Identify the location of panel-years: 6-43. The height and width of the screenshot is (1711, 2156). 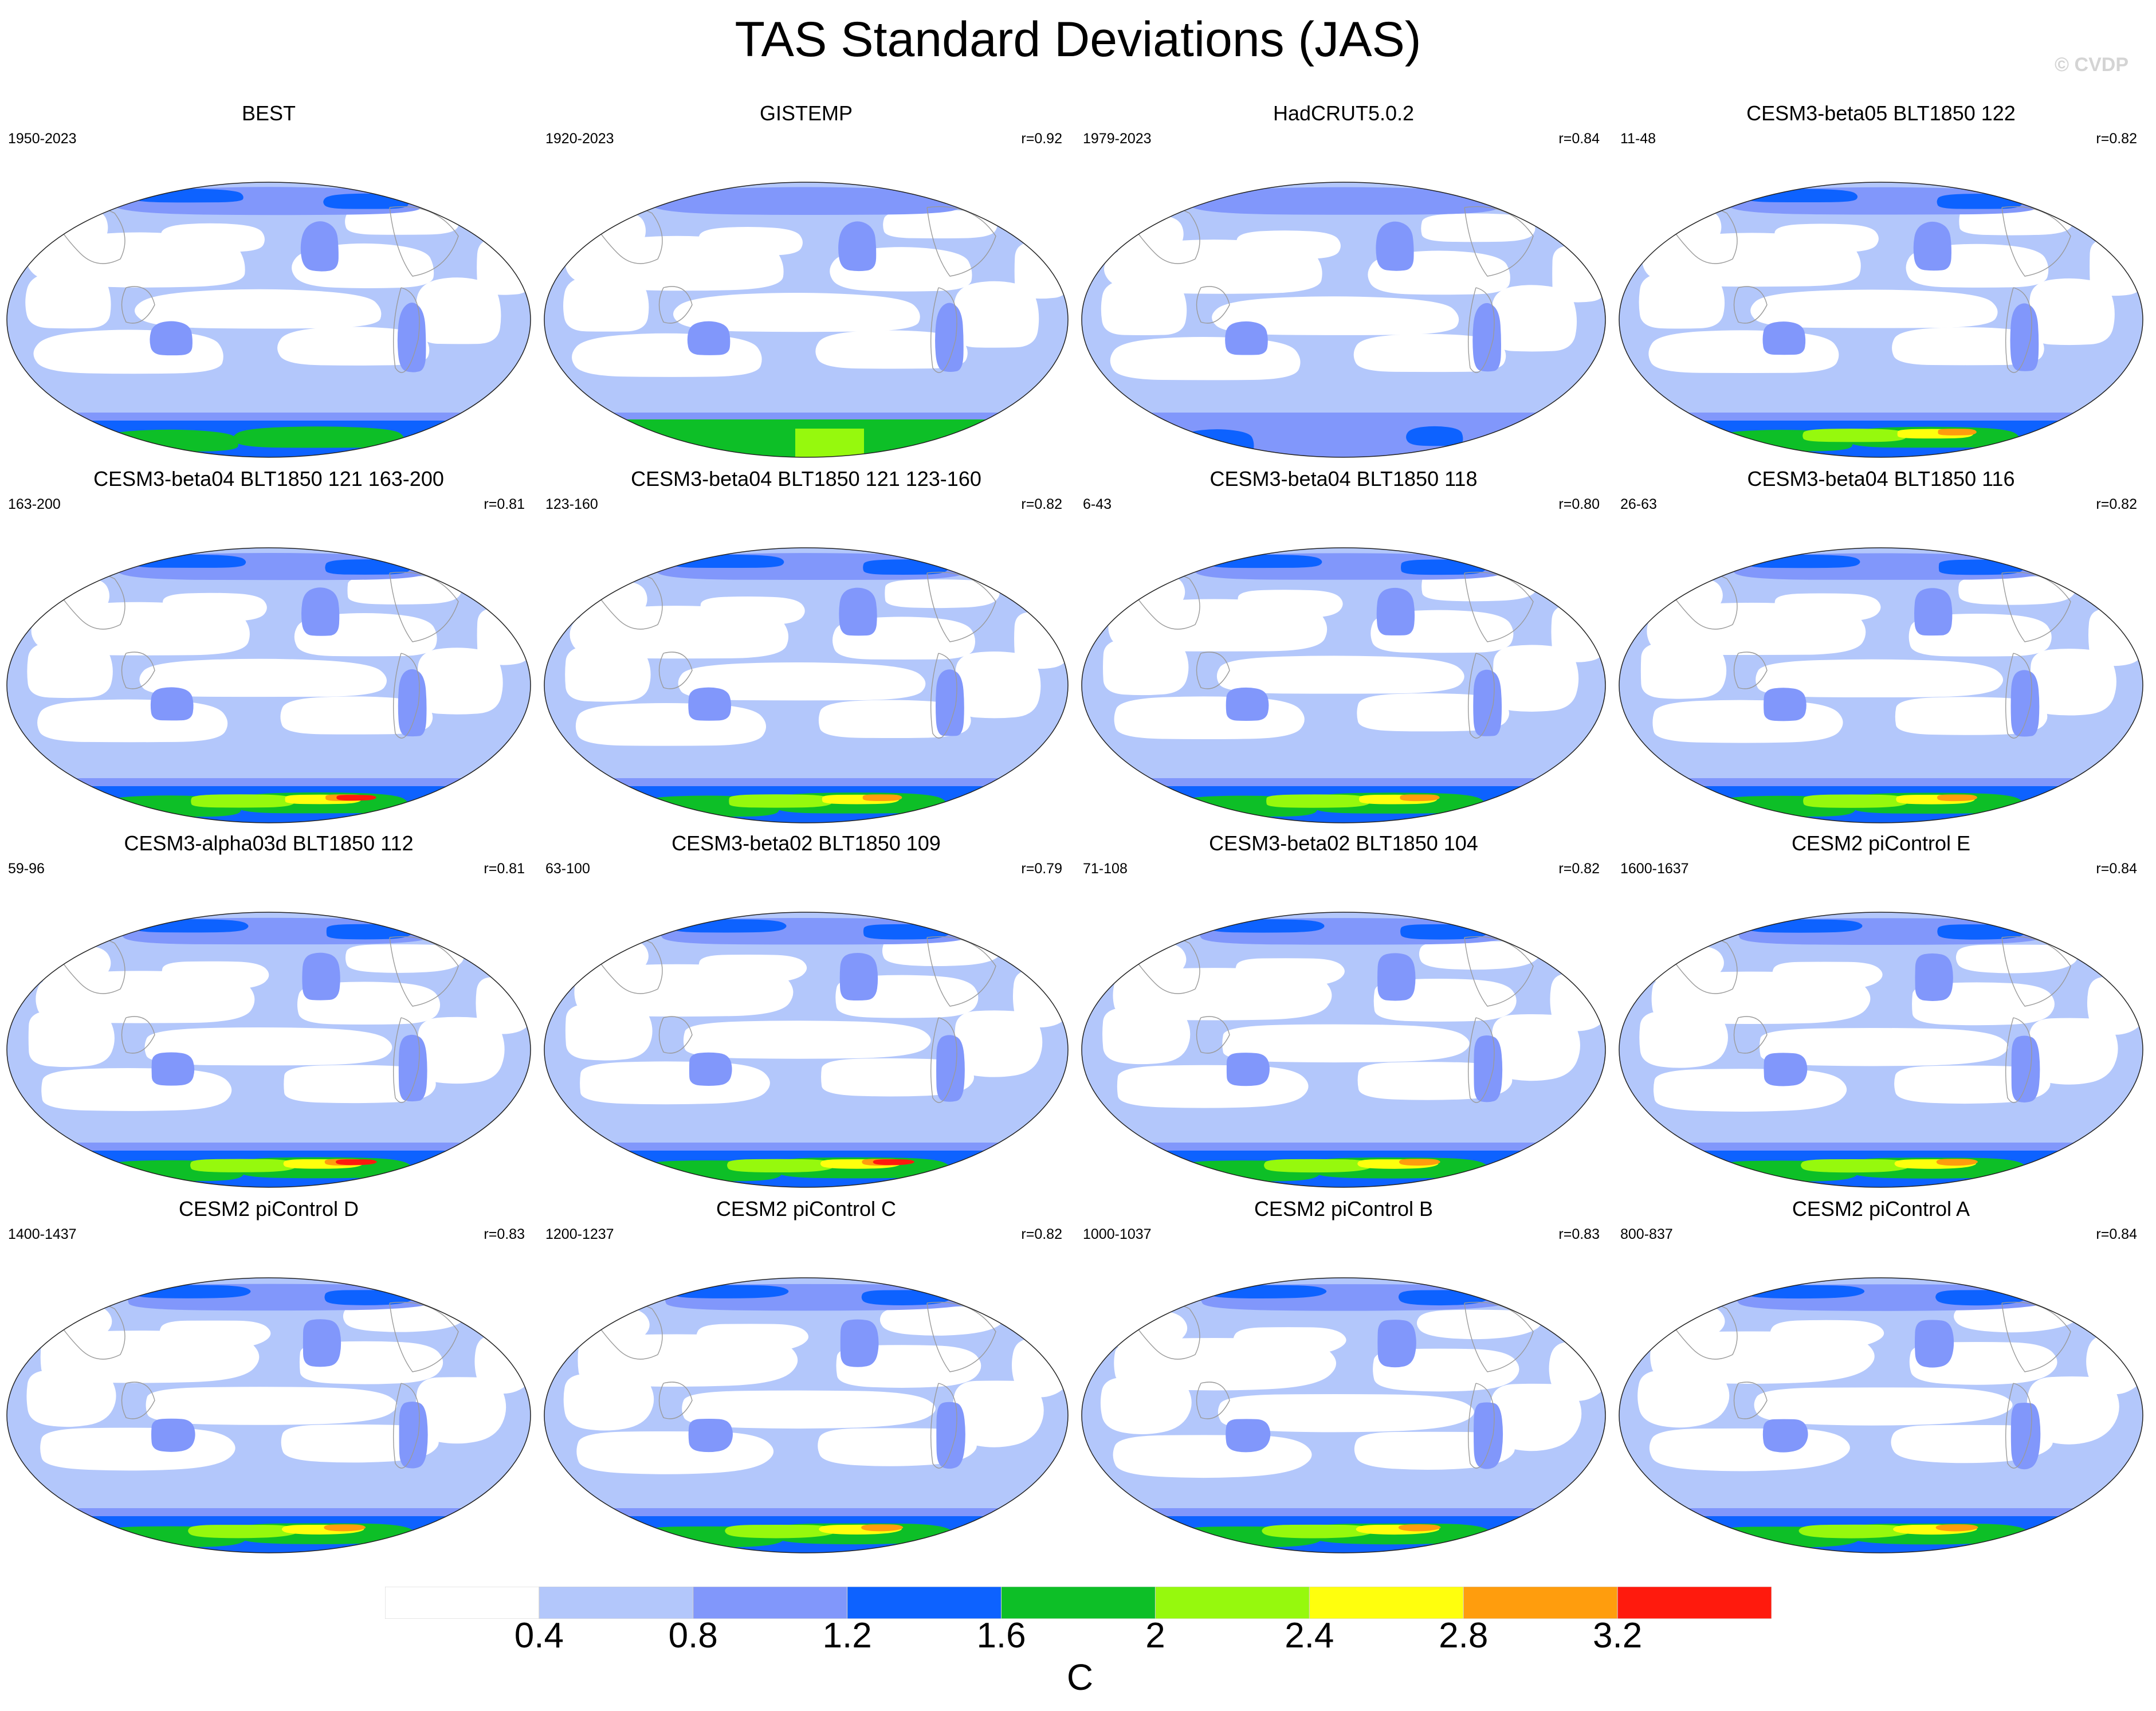
(1097, 504).